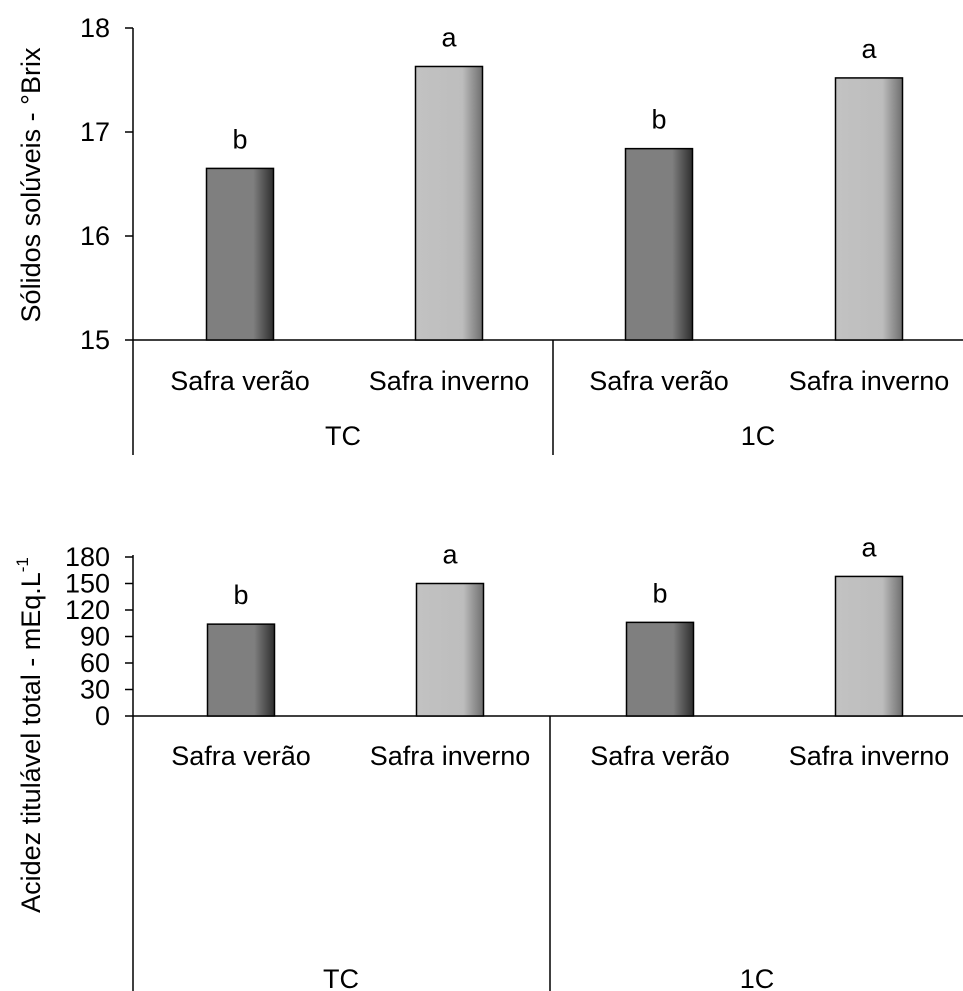 The image size is (963, 991). Describe the element at coordinates (106, 184) in the screenshot. I see `y-ticks: 15 16 17 18` at that location.